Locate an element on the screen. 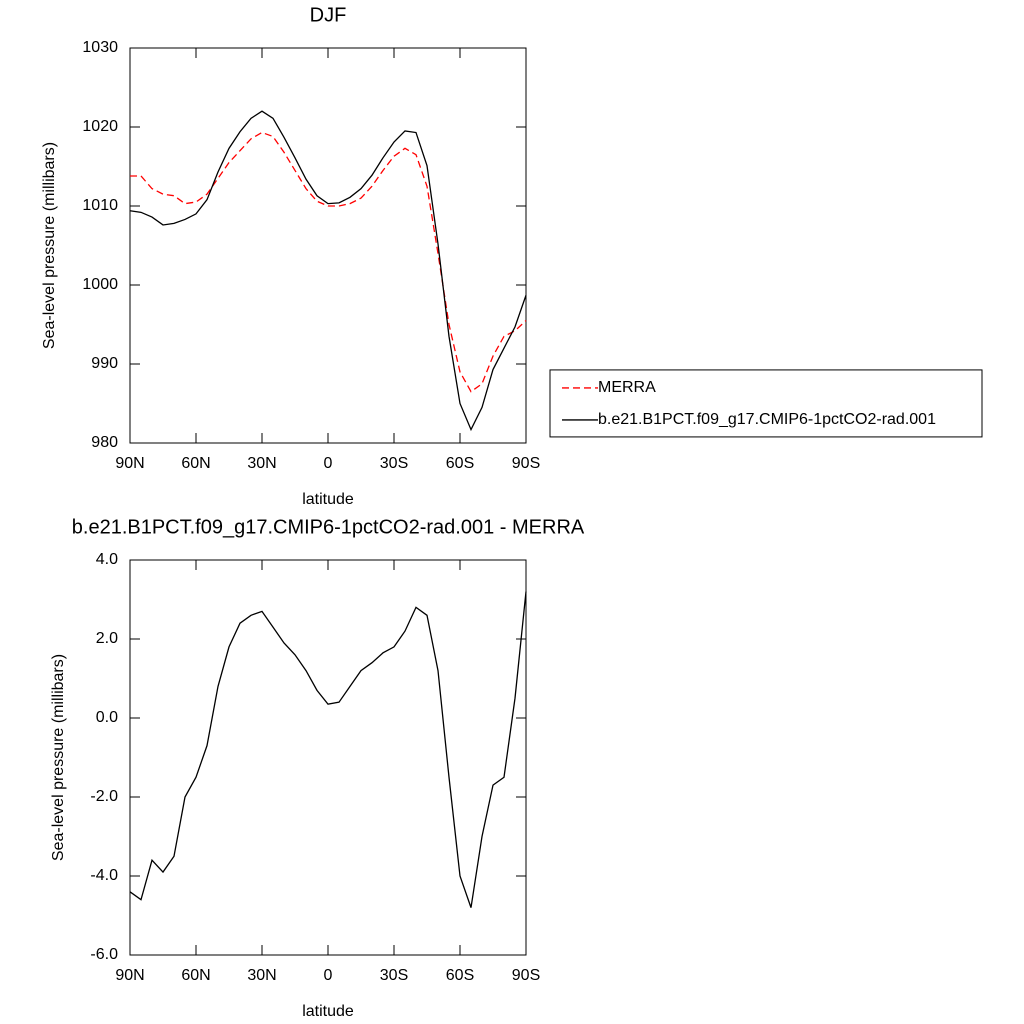  y-tick-label: 1000 is located at coordinates (100, 284).